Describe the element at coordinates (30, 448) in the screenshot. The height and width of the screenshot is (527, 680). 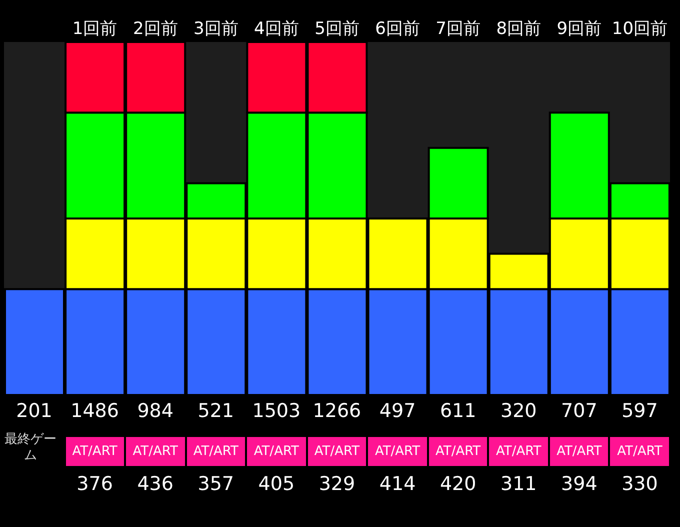
I see `text: 最終ゲーム` at that location.